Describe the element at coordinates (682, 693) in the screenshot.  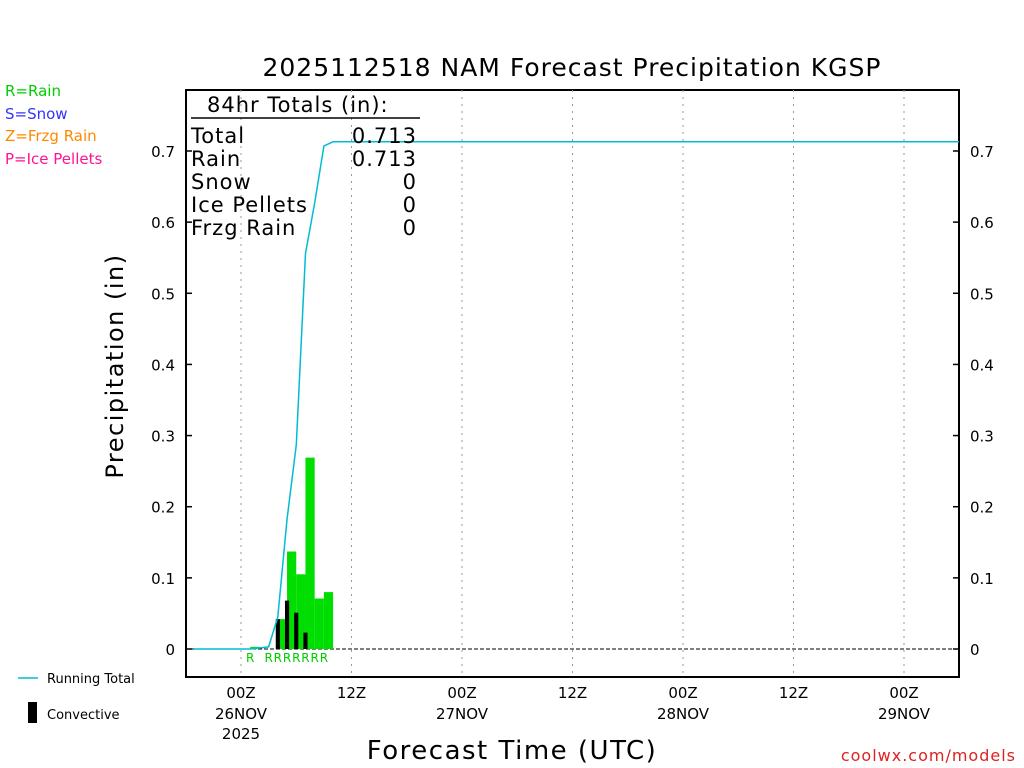
I see `xtick-label-4: 00Z` at that location.